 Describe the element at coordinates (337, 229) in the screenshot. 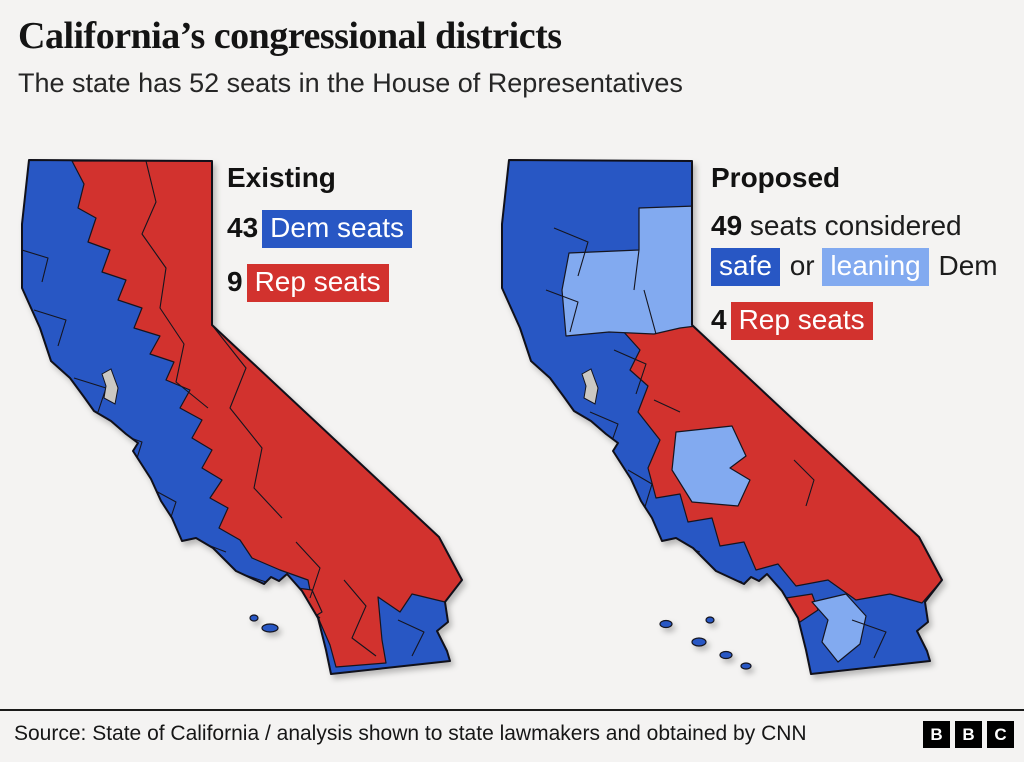

I see `dem-seats-chip: Dem seats` at that location.